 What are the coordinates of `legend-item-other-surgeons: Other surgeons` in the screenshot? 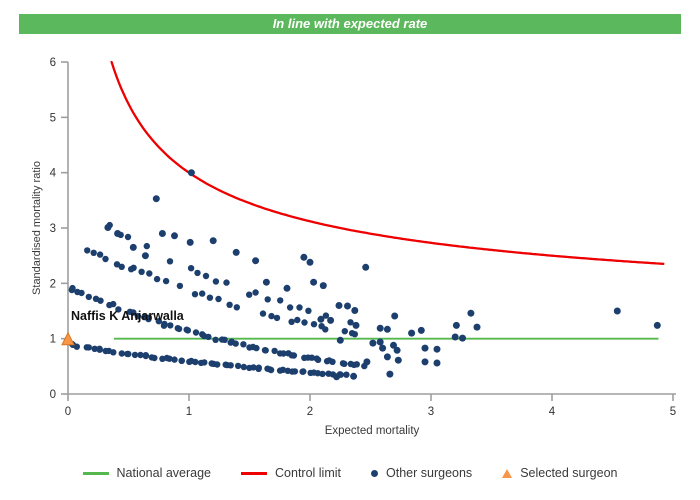 It's located at (421, 473).